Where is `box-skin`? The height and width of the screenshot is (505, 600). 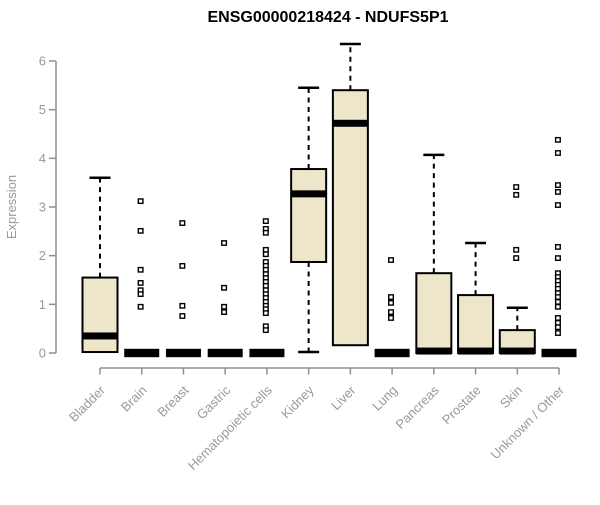
box-skin is located at coordinates (517, 269).